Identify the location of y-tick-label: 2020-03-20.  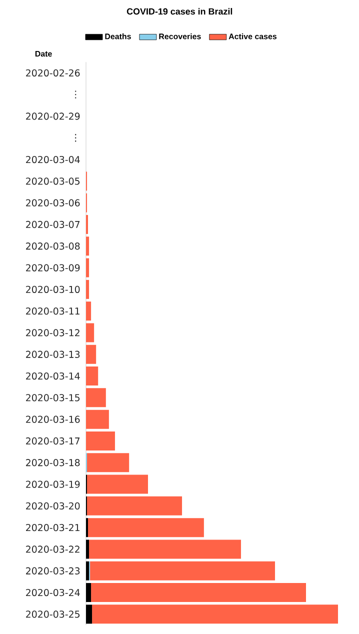
(53, 506).